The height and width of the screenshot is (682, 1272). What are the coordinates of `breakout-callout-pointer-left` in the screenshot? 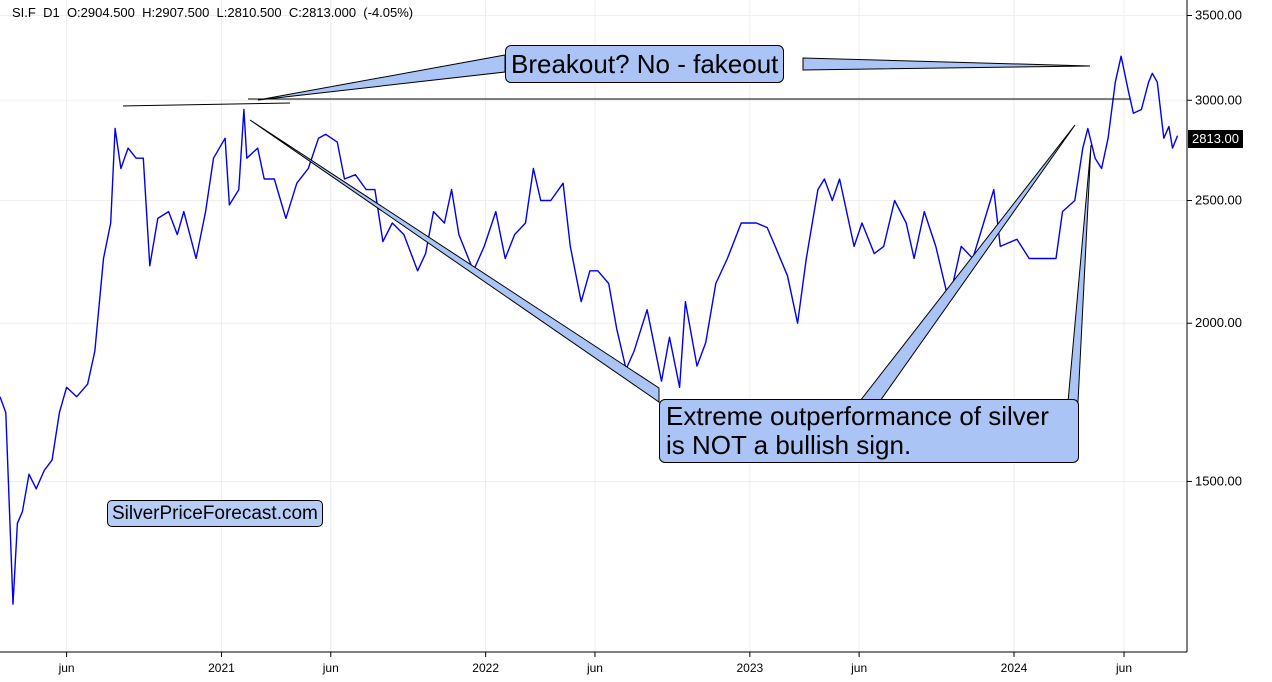 It's located at (381, 77).